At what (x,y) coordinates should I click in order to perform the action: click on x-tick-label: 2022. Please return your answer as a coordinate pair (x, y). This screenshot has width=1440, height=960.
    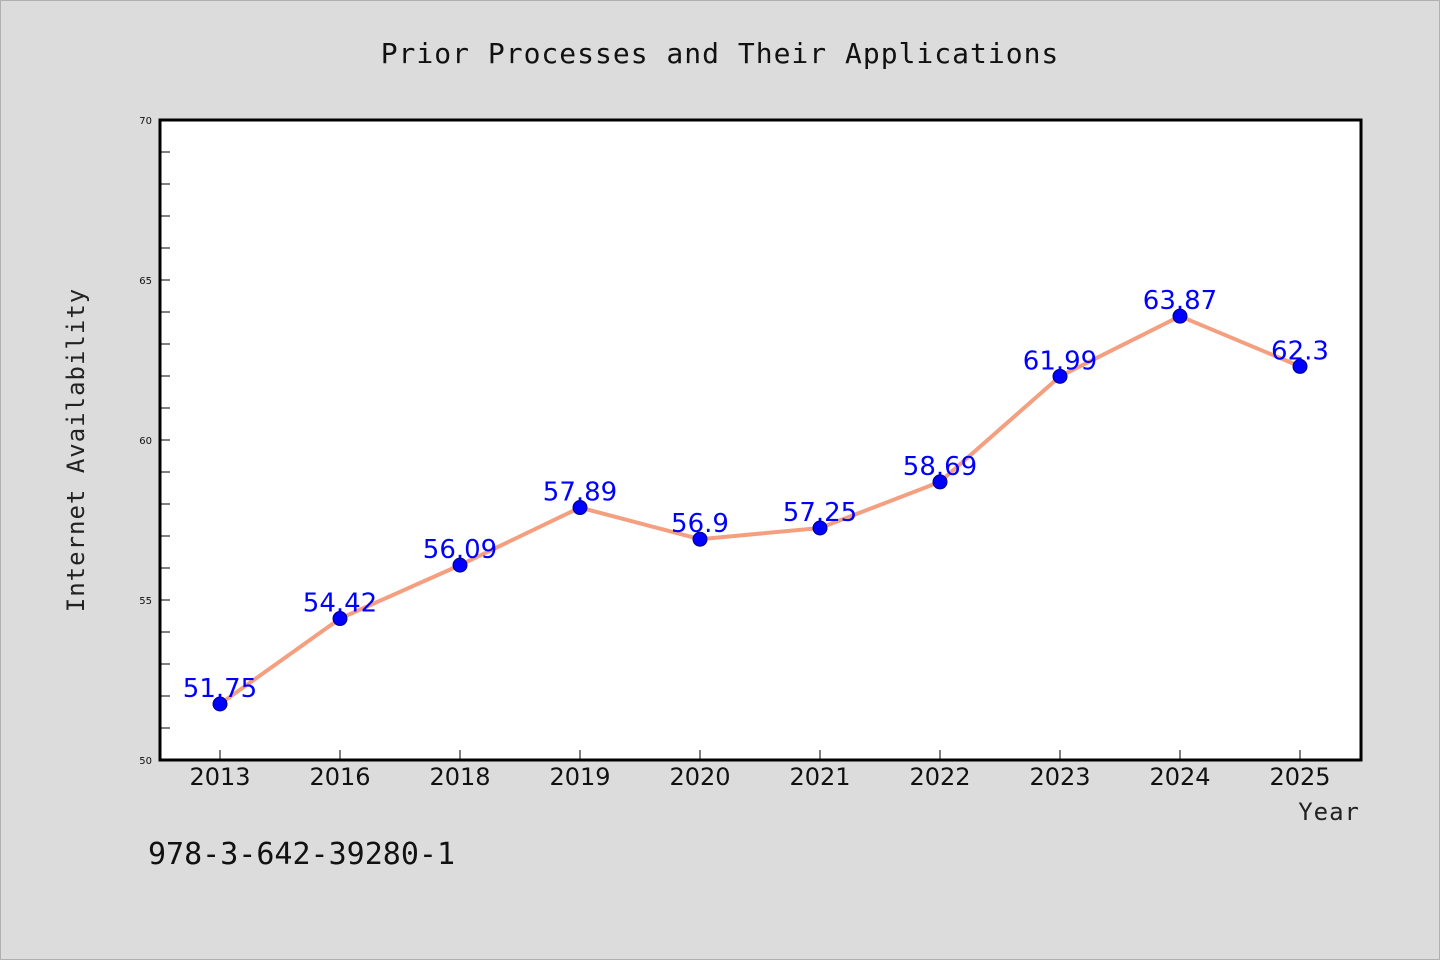
    Looking at the image, I should click on (939, 777).